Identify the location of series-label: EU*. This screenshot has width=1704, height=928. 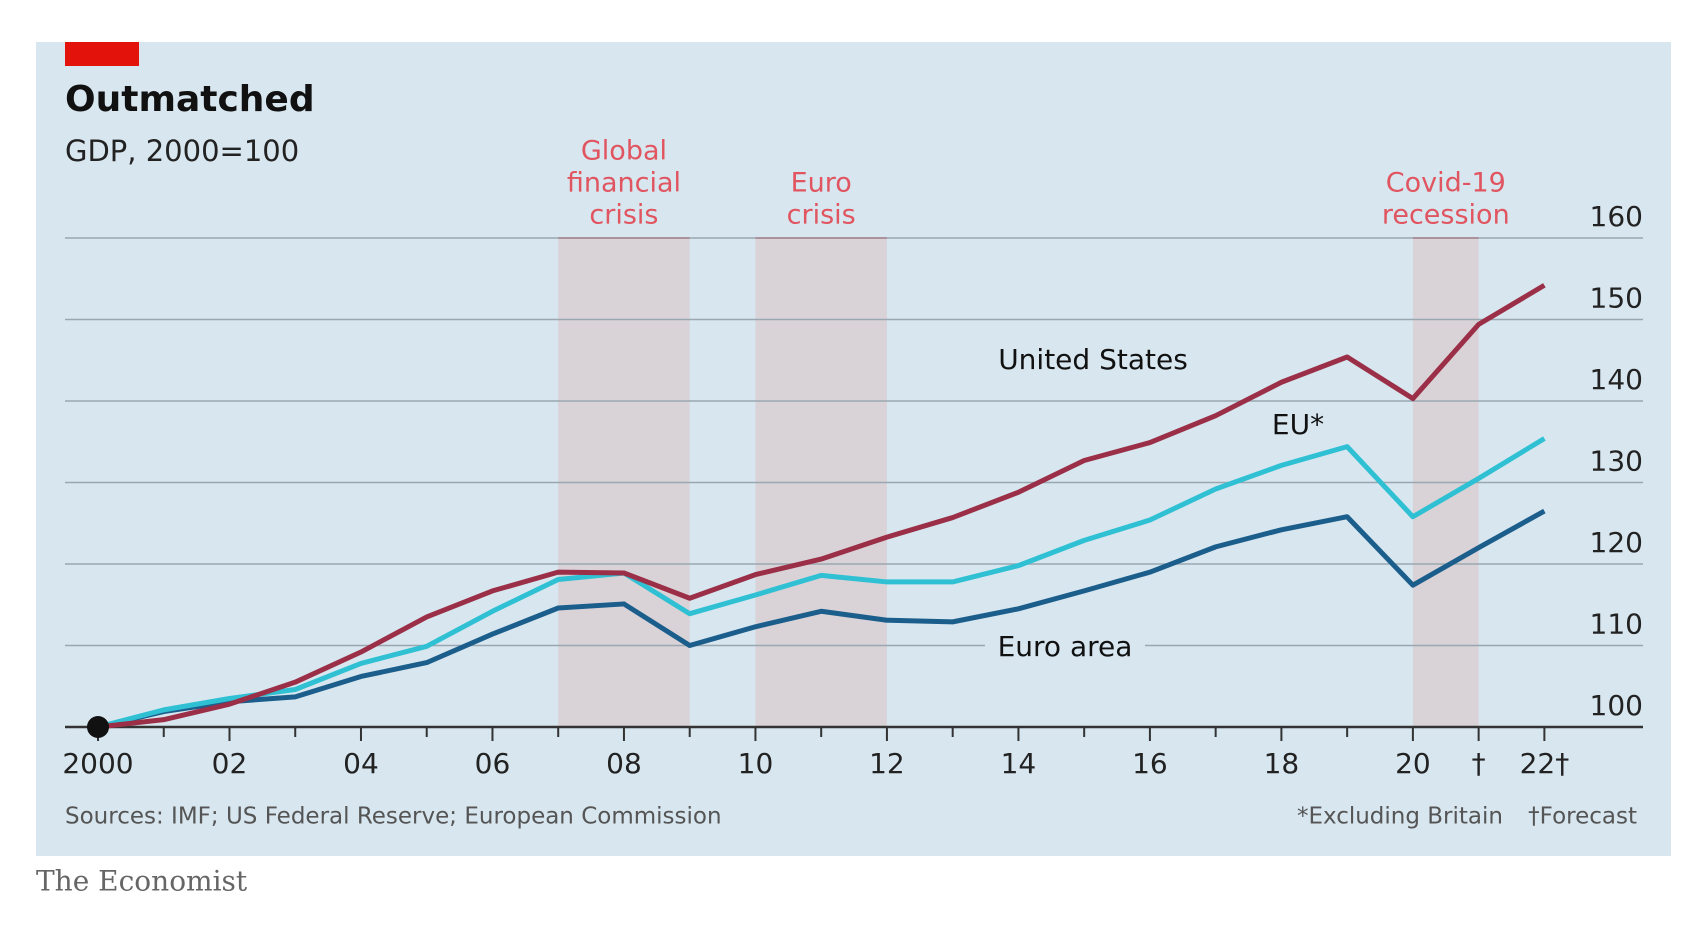
(1298, 424).